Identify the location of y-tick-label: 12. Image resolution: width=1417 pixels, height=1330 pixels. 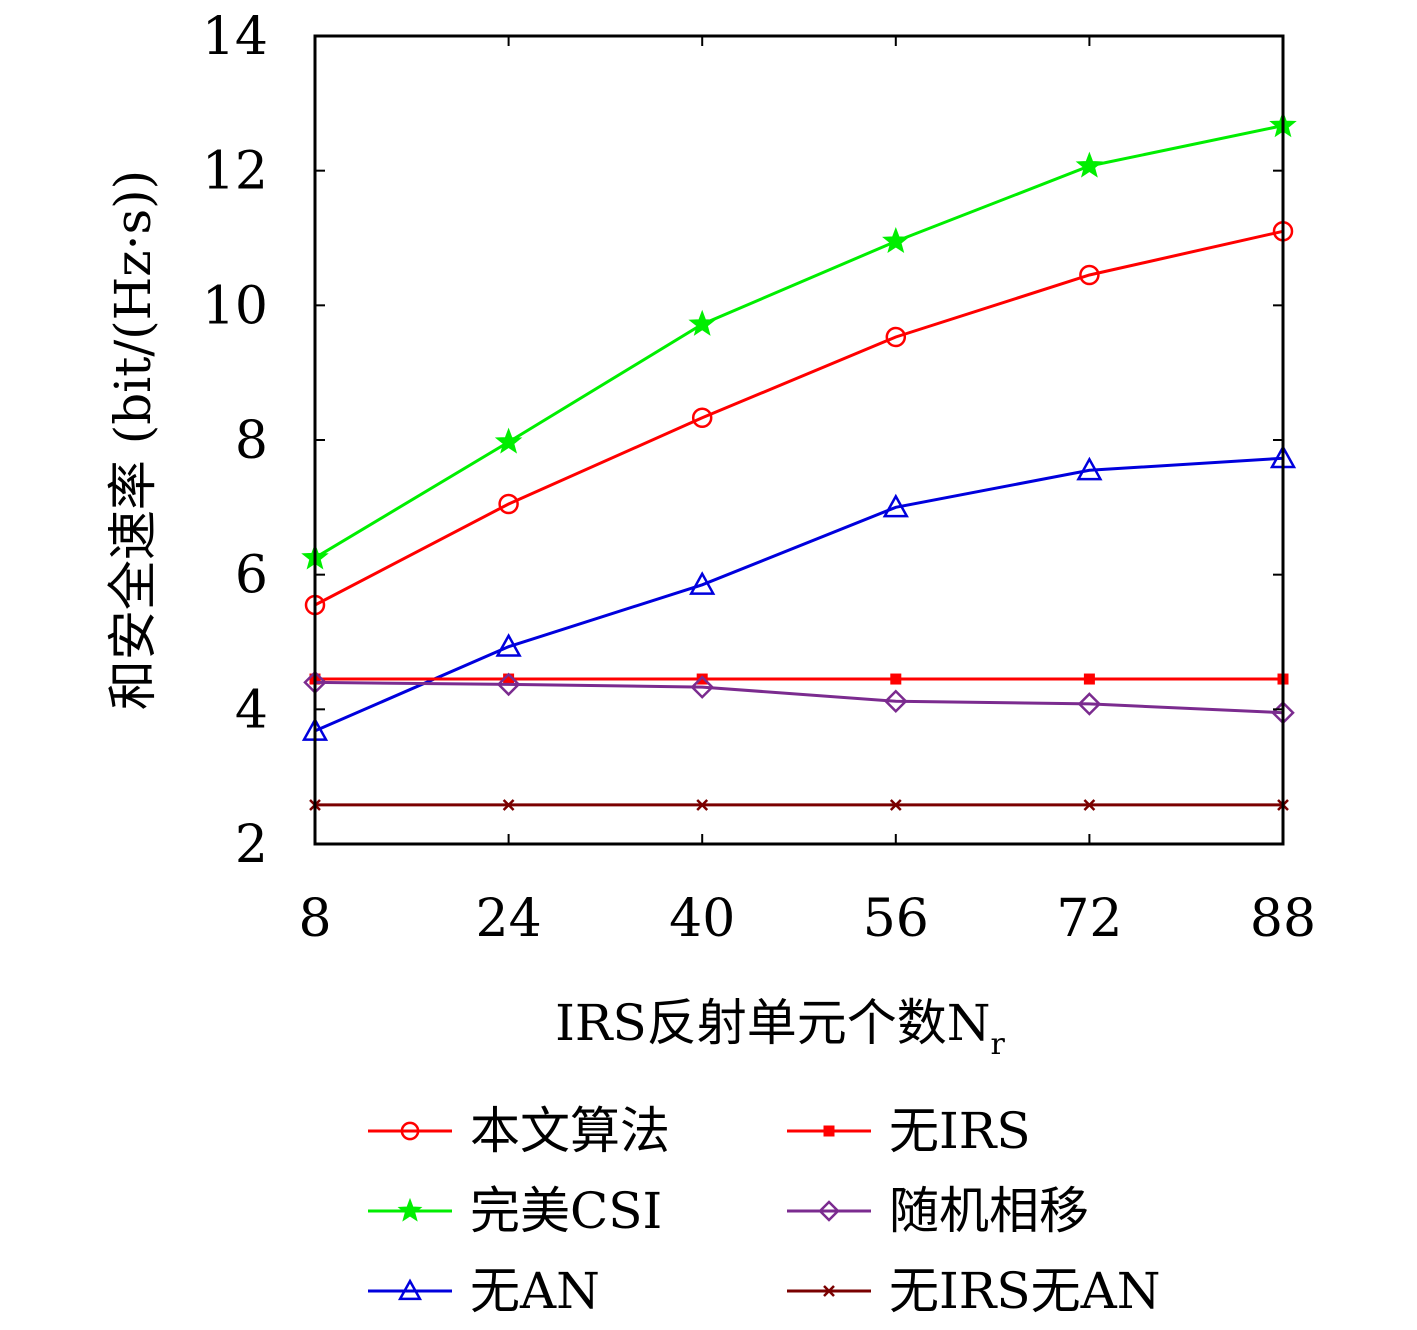
(235, 172).